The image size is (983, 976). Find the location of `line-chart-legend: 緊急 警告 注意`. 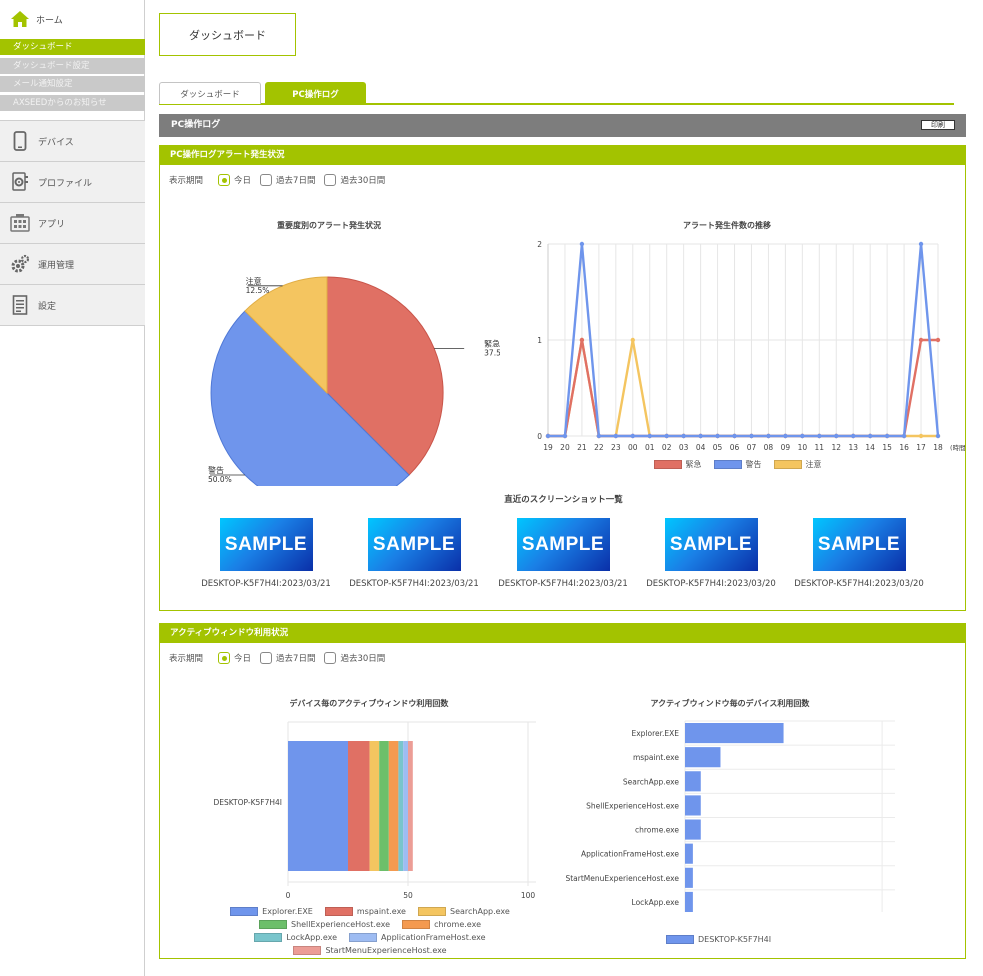

line-chart-legend: 緊急 警告 注意 is located at coordinates (737, 466).